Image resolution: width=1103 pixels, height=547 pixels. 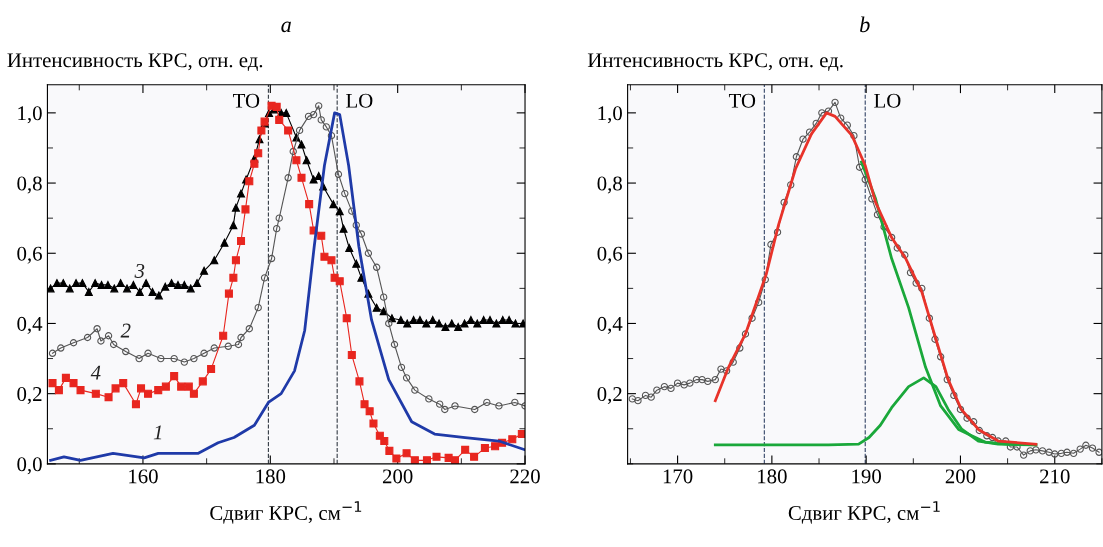 I want to click on x-tick-label: 210, so click(x=1055, y=476).